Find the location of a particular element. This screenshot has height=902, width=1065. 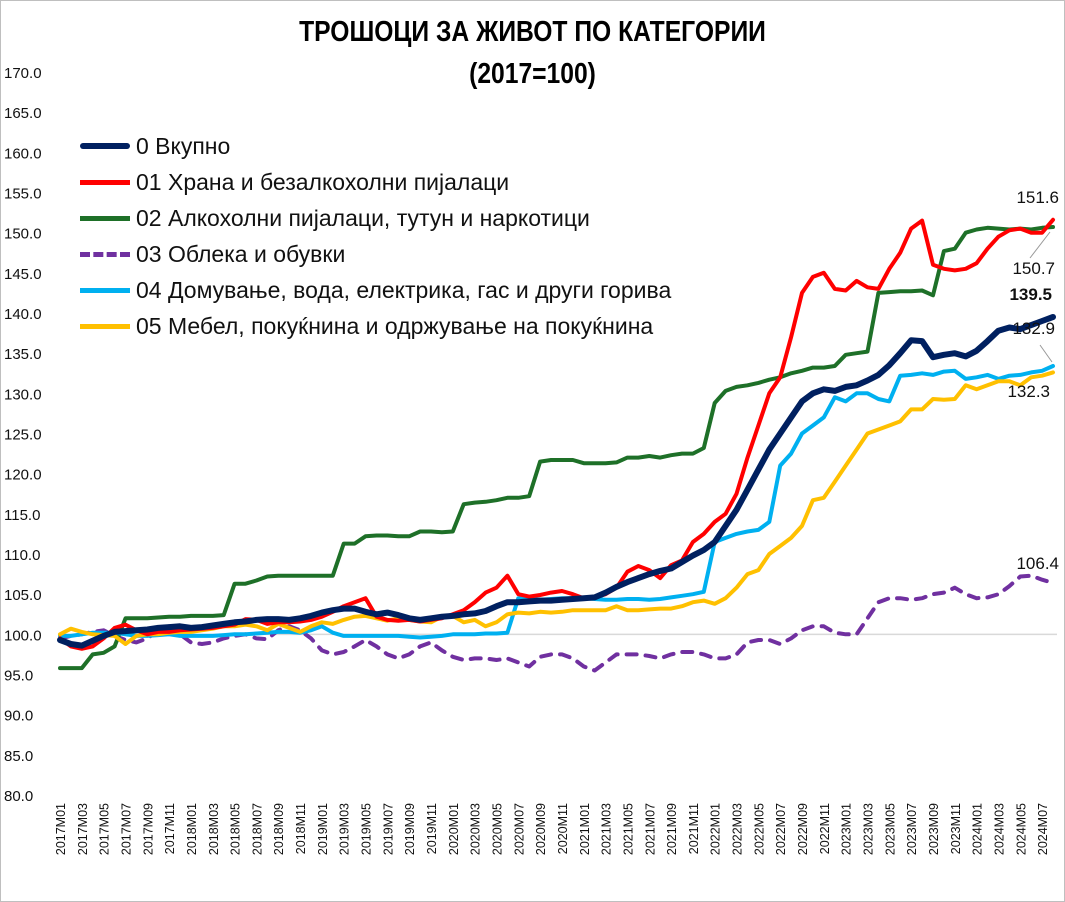

x-tick-label: 2017M09 is located at coordinates (148, 829).